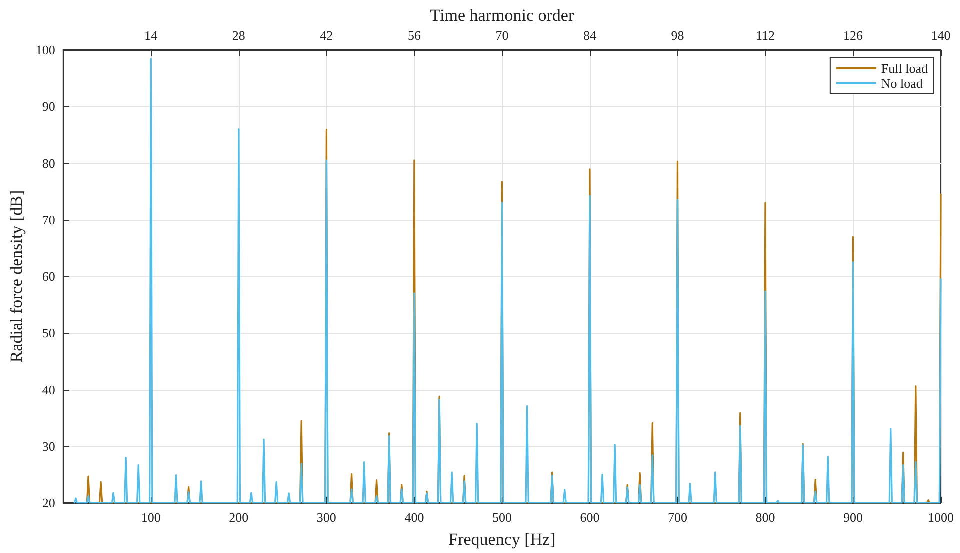 The width and height of the screenshot is (960, 553). What do you see at coordinates (327, 35) in the screenshot?
I see `x2-tick-label: 42` at bounding box center [327, 35].